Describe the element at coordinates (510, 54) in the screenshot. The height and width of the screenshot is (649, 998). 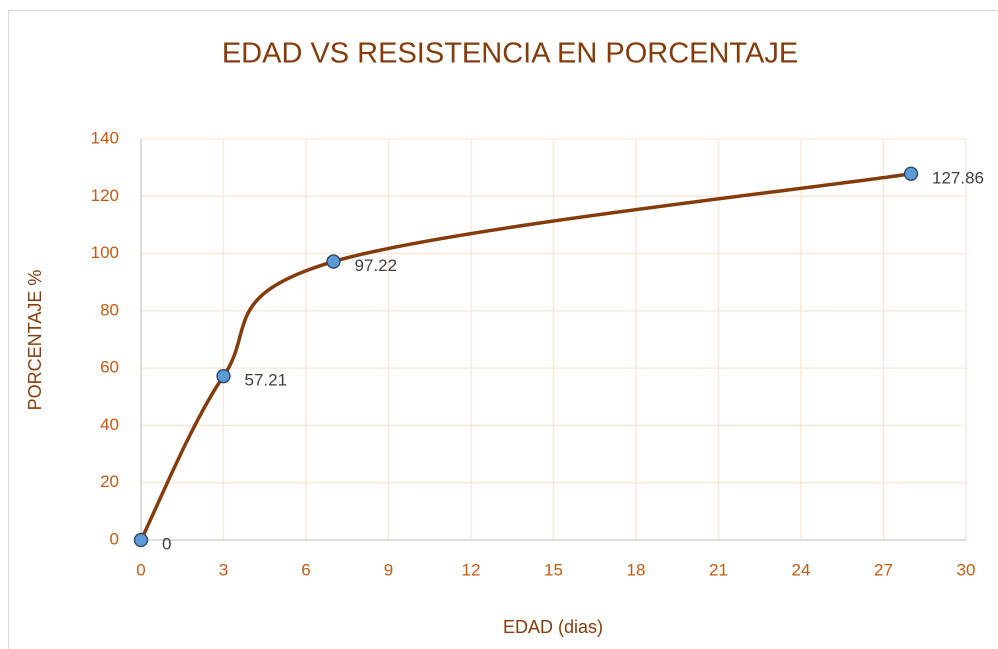
I see `chart-title: EDAD VS RESISTENCIA EN PORCENTAJE` at that location.